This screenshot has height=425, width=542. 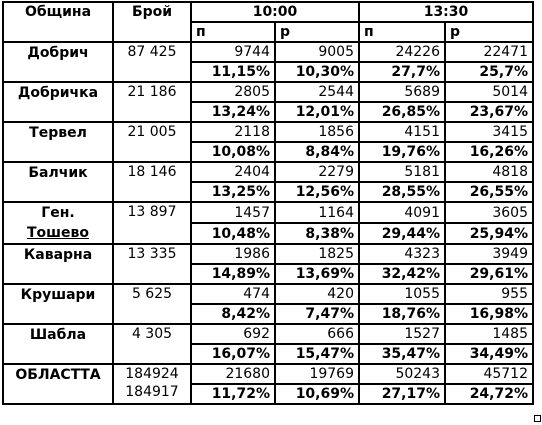 What do you see at coordinates (317, 354) in the screenshot?
I see `percent-pr1: 15,47%` at bounding box center [317, 354].